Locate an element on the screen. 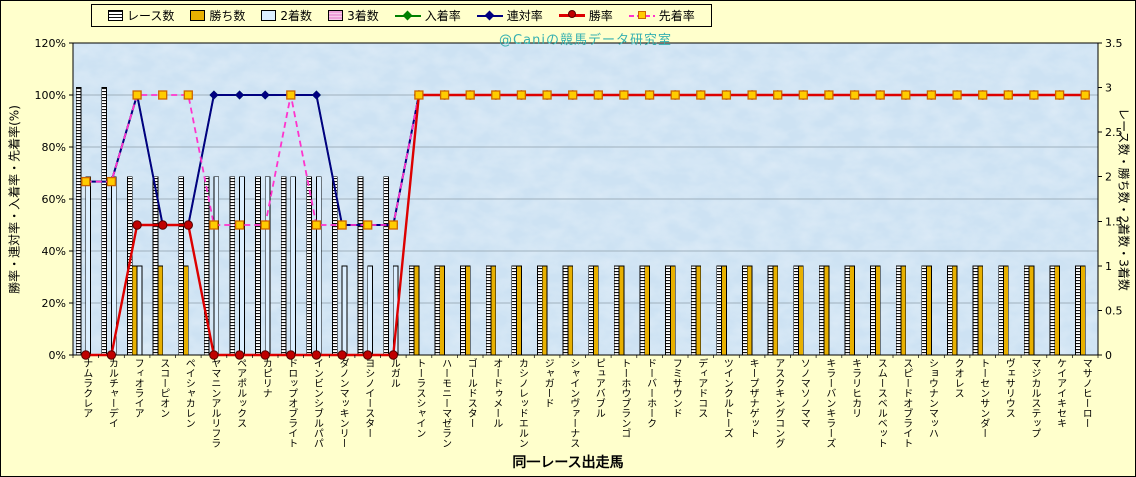 Image resolution: width=1136 pixels, height=477 pixels. legend-label-thirds: 3着数 is located at coordinates (363, 16).